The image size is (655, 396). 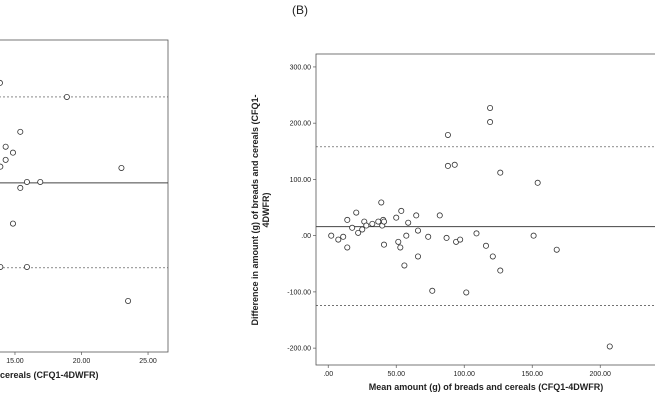 I want to click on y-axis-label-line: 4DWFR), so click(x=266, y=210).